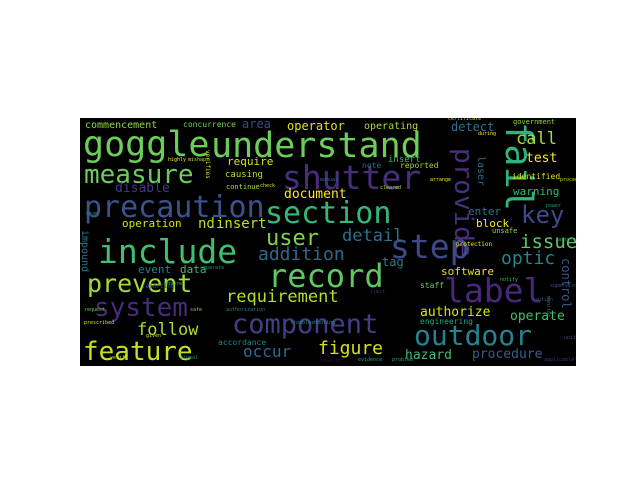 The height and width of the screenshot is (480, 640). I want to click on word-prevent: prevent, so click(140, 283).